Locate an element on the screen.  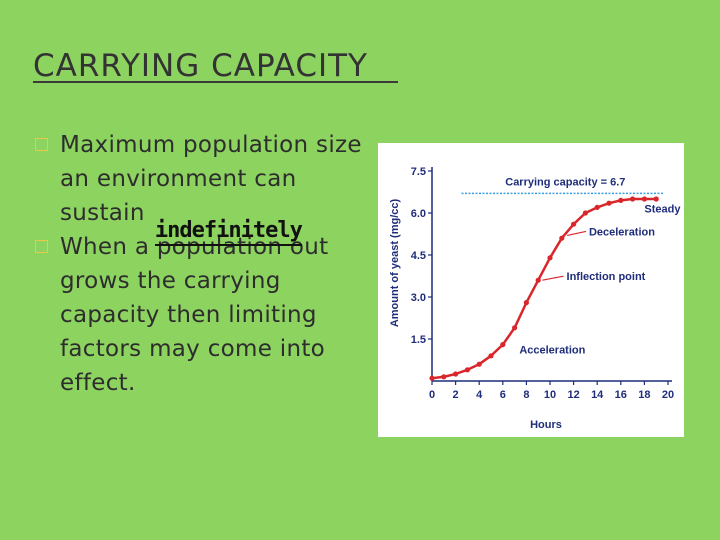
x-tick-label: 20 is located at coordinates (668, 395).